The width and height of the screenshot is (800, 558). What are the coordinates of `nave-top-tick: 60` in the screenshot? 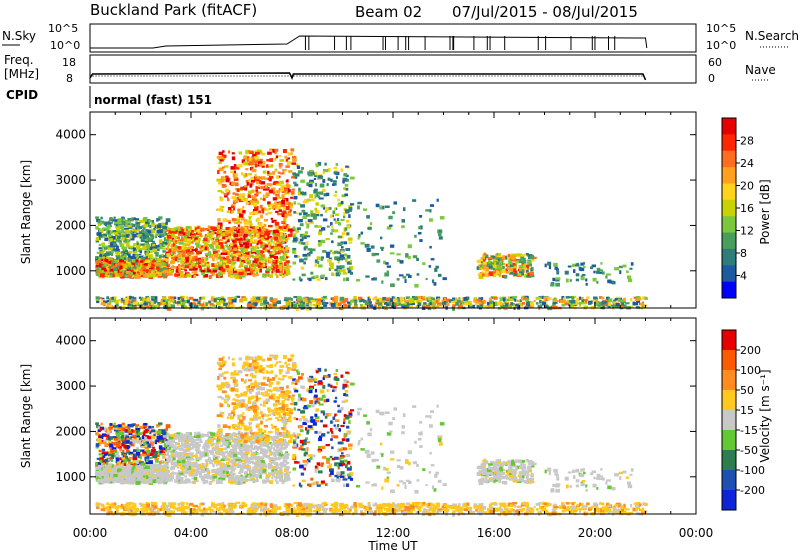 It's located at (715, 62).